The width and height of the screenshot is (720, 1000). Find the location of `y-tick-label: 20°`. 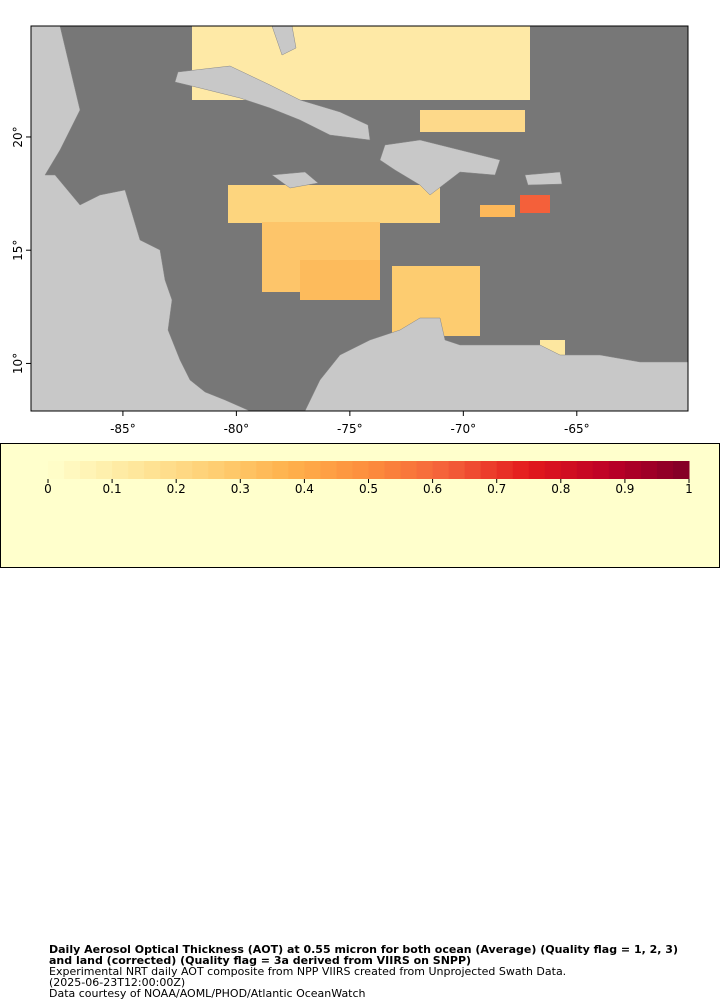

y-tick-label: 20° is located at coordinates (18, 136).